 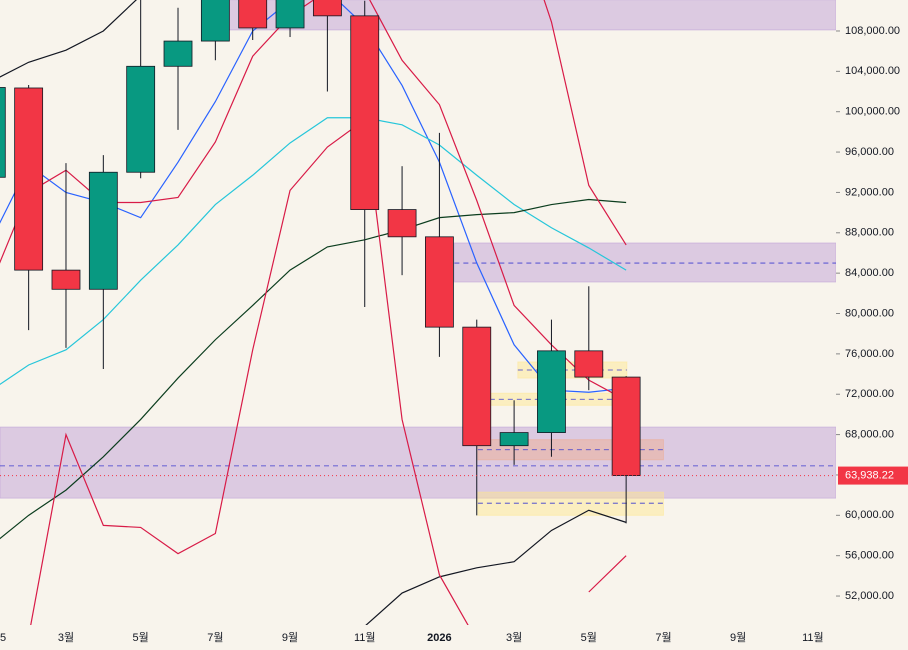 I want to click on y-tick-label: 80,000.00, so click(x=869, y=313).